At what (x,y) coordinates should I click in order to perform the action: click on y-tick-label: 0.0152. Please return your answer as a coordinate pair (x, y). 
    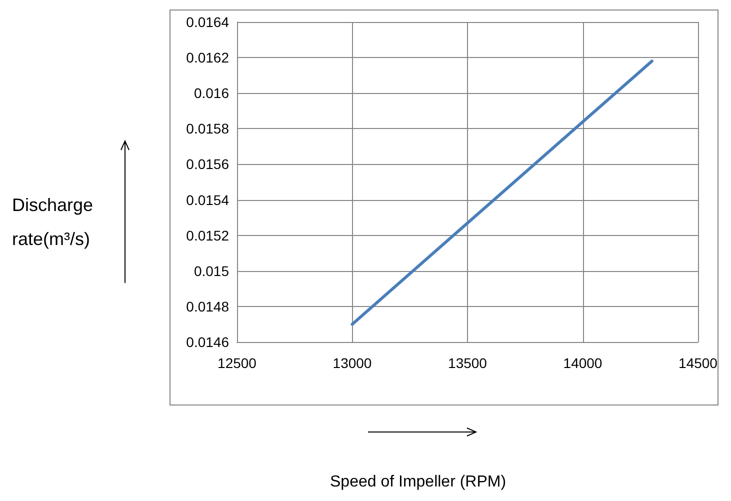
    Looking at the image, I should click on (208, 235).